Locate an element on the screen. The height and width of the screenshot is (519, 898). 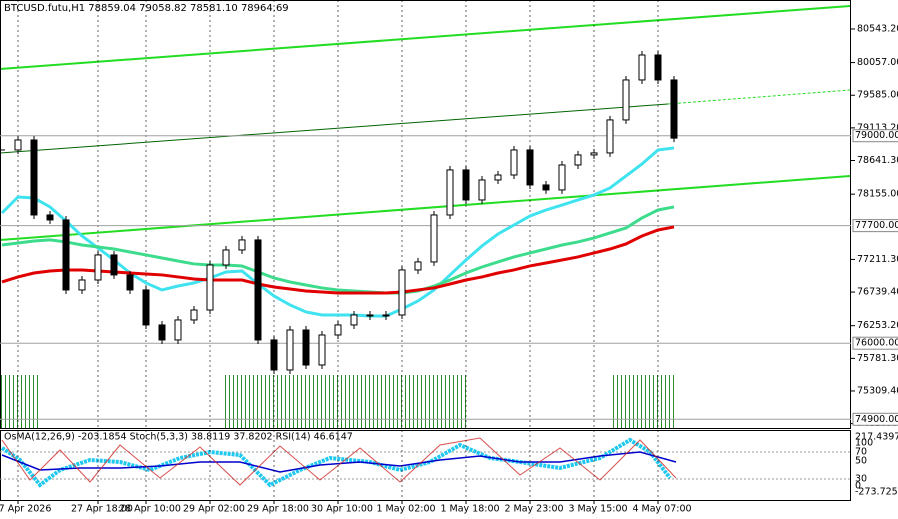
x-tick-label: 29 Apr 02:00 is located at coordinates (214, 509).